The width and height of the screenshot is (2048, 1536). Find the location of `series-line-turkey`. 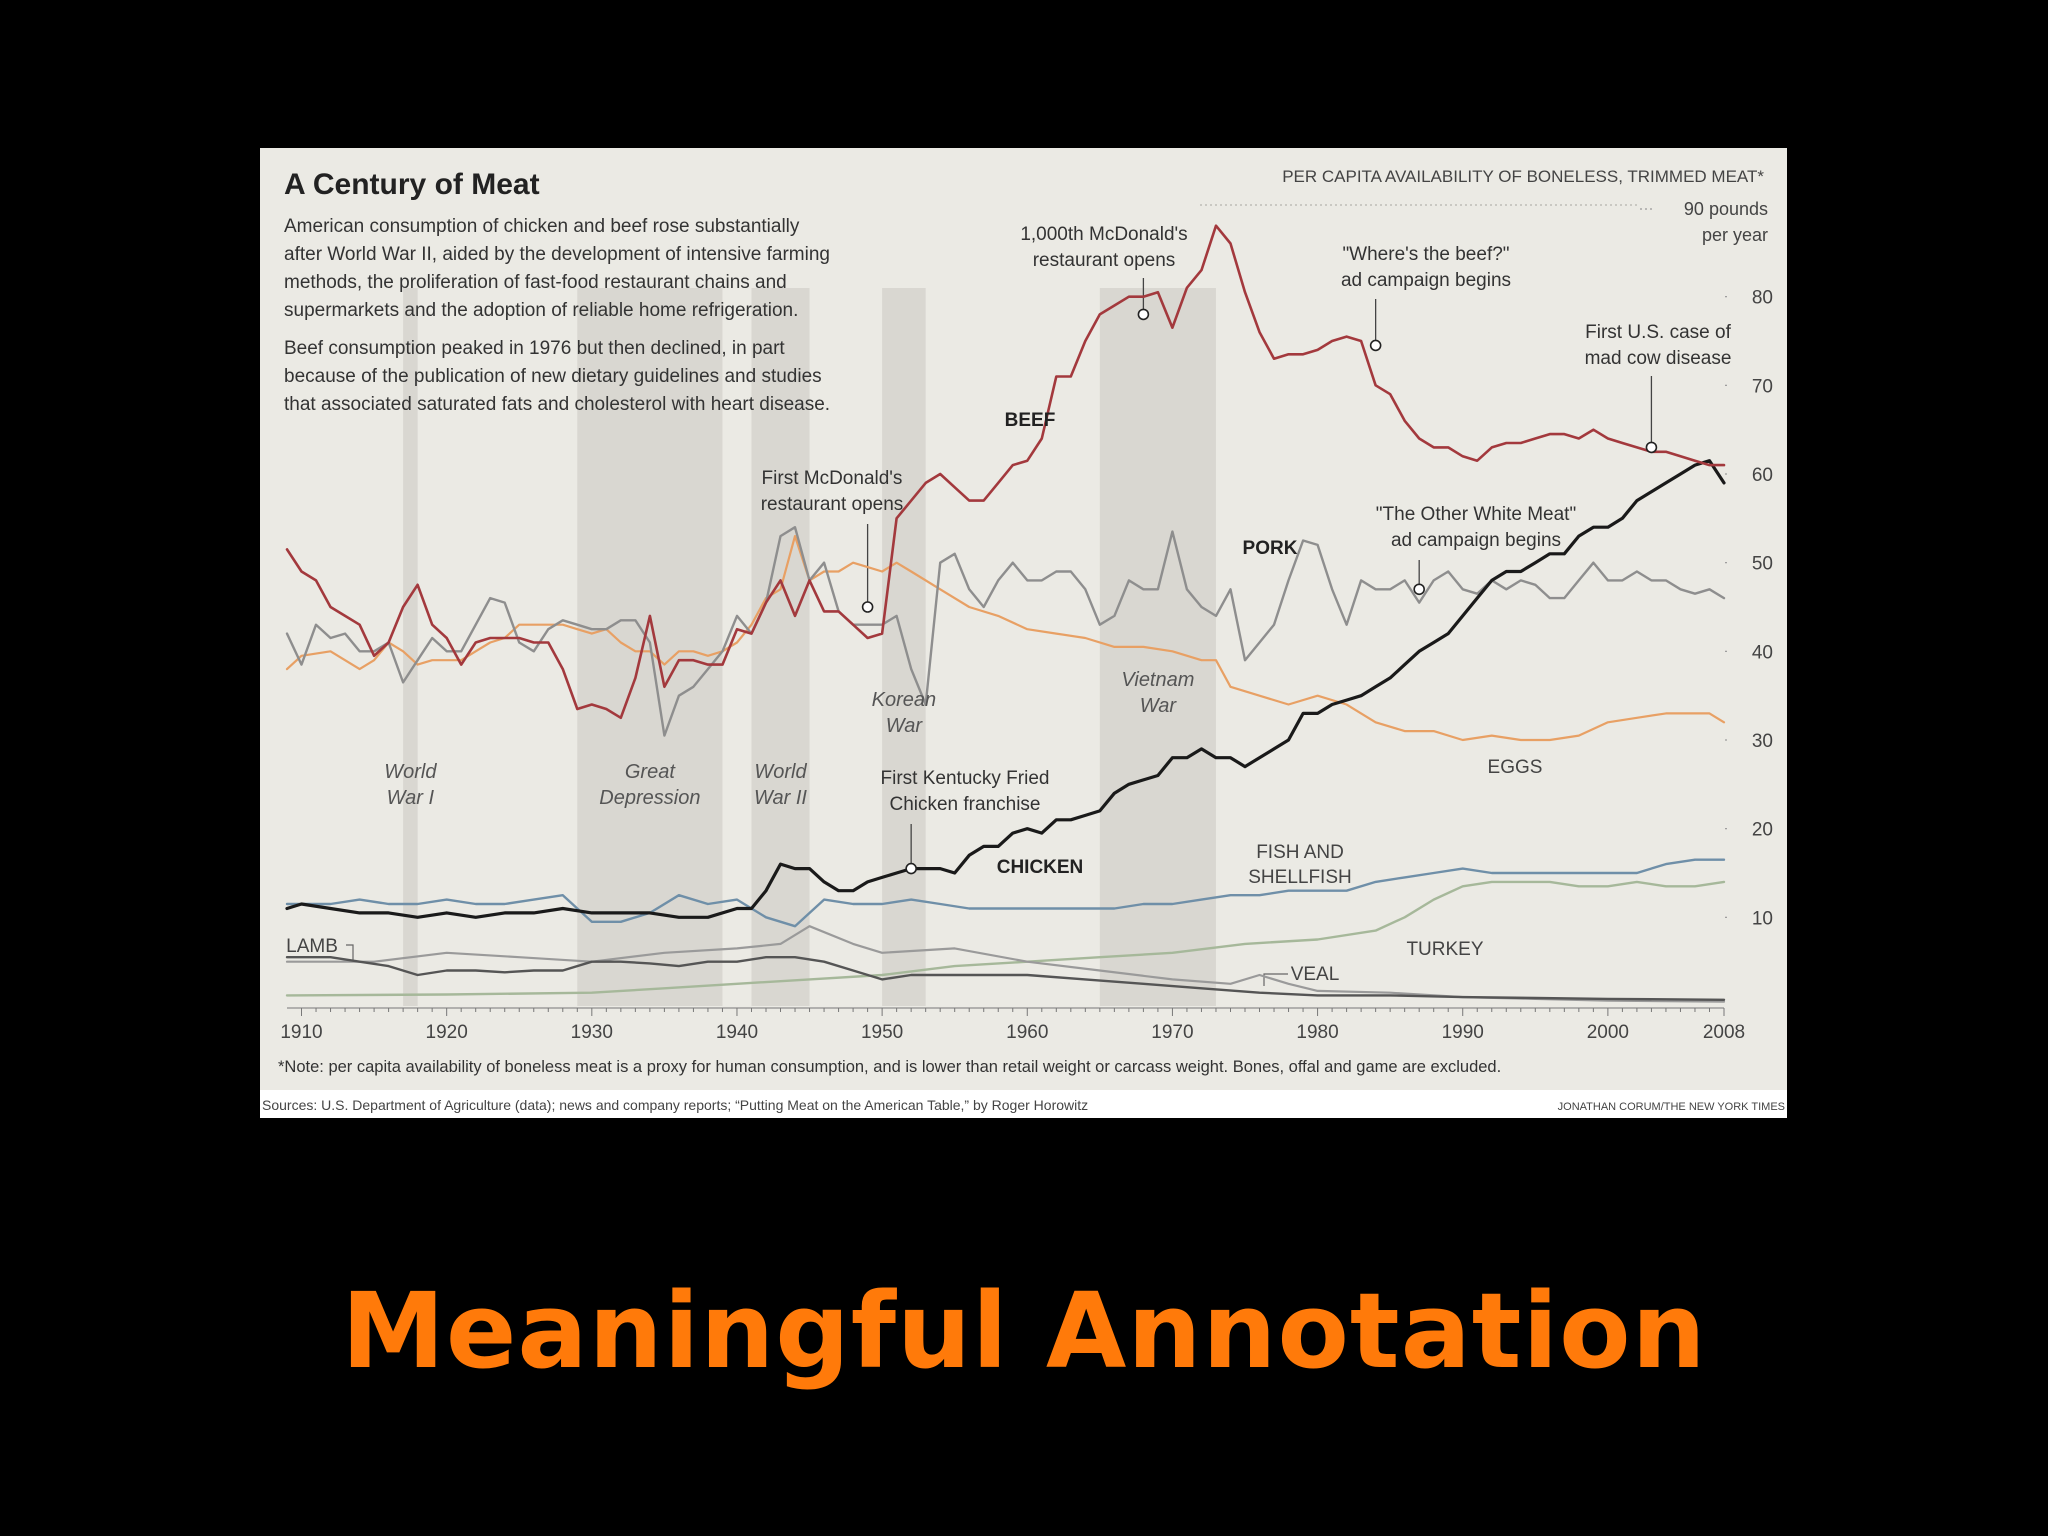

series-line-turkey is located at coordinates (1005, 938).